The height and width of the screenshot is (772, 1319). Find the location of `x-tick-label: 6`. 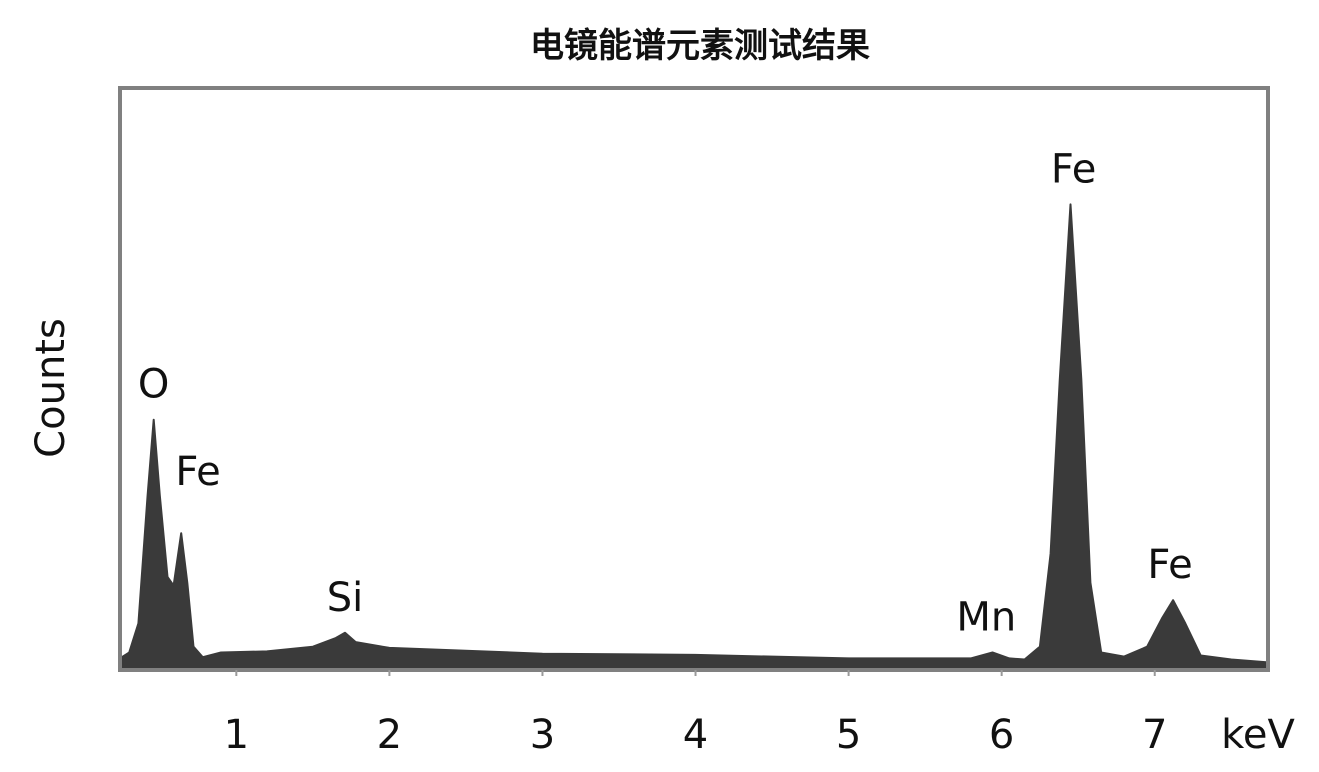

x-tick-label: 6 is located at coordinates (1001, 735).